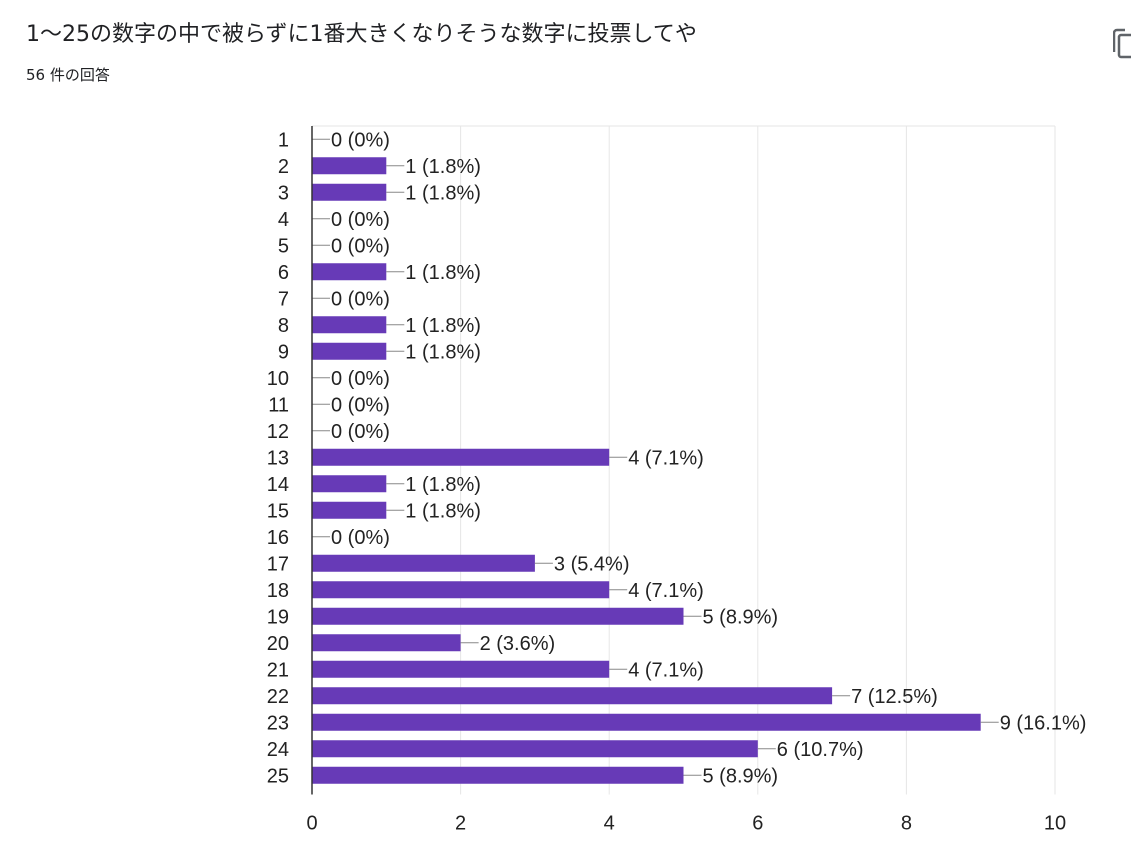 The image size is (1131, 860). Describe the element at coordinates (278, 723) in the screenshot. I see `category-label: 23` at that location.